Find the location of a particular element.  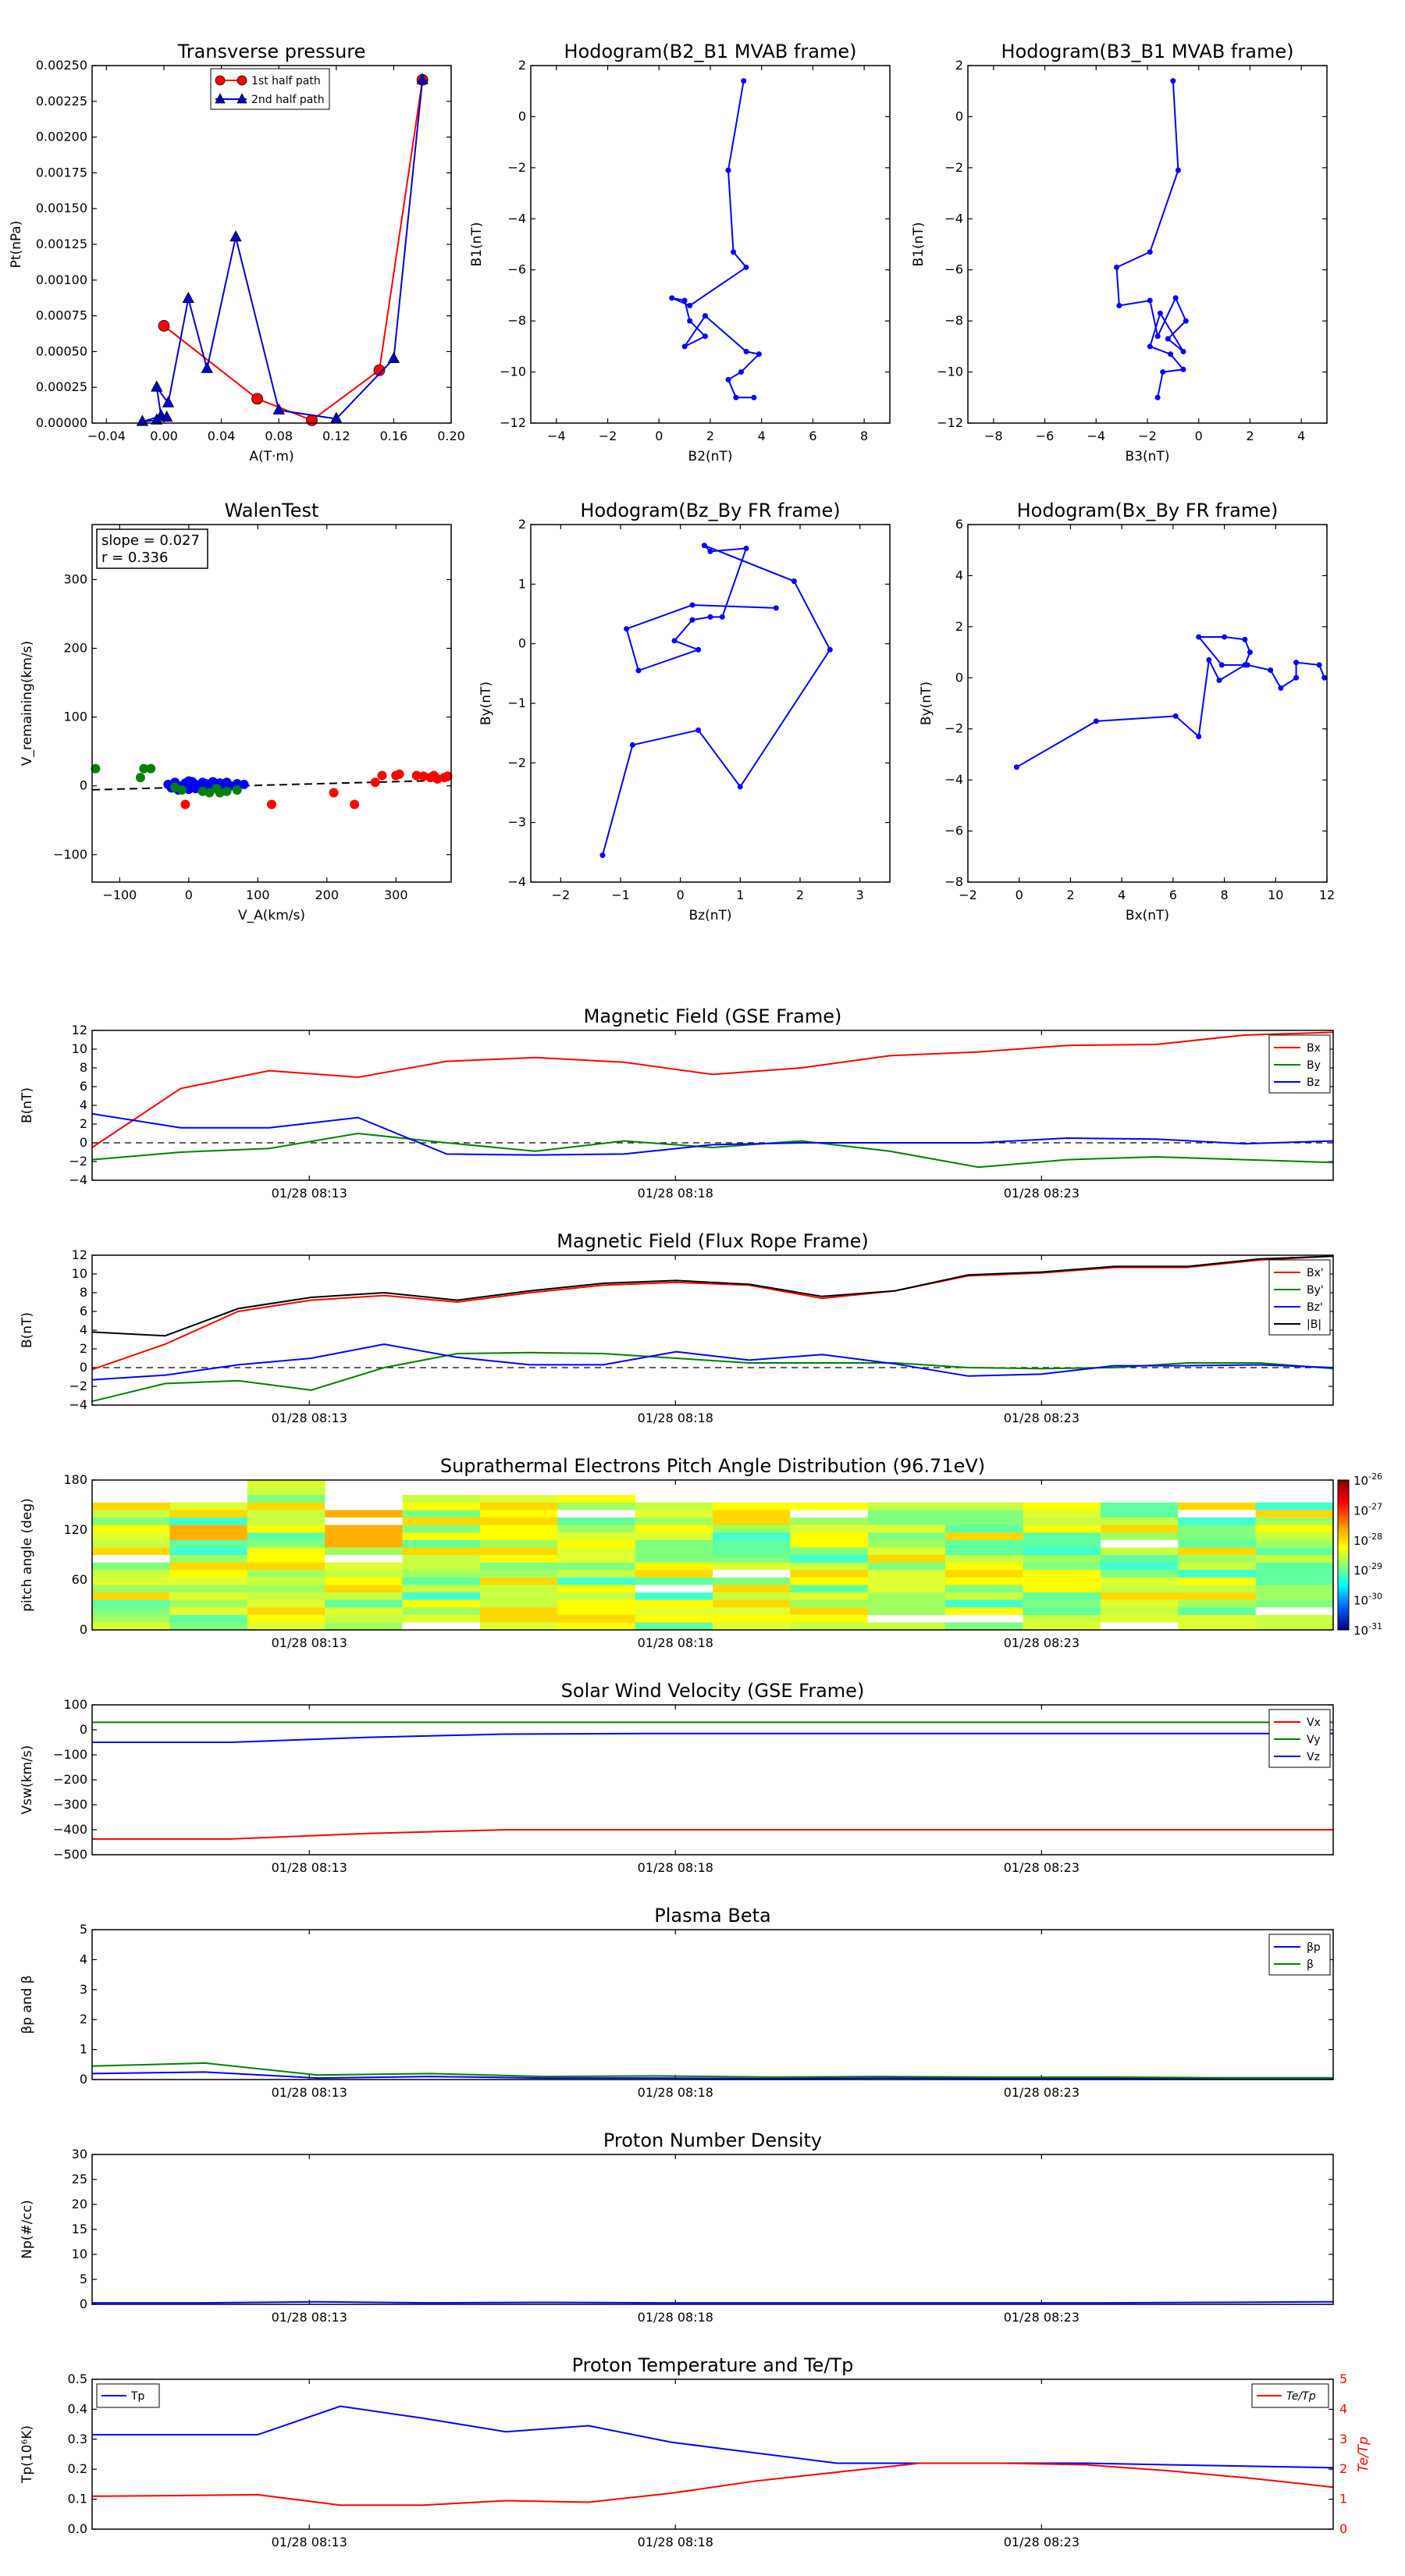

te-tp-line is located at coordinates (713, 2484).